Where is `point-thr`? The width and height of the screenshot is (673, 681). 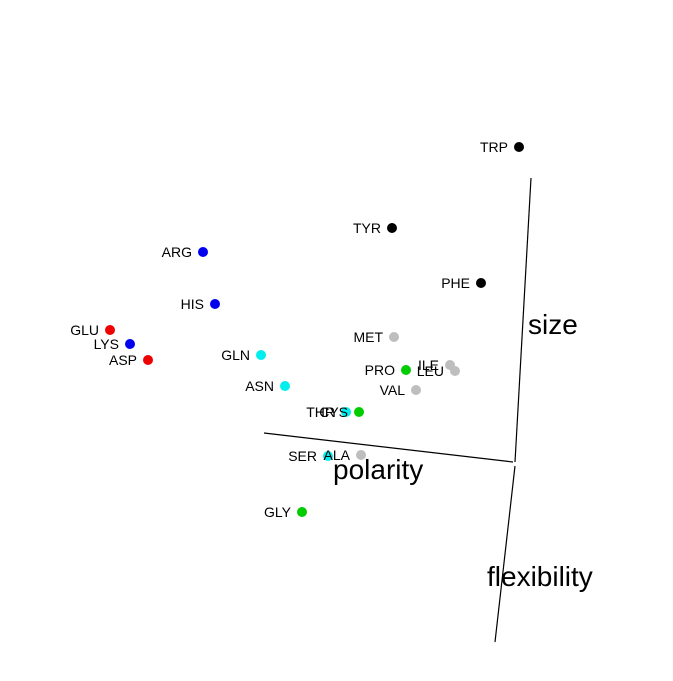 point-thr is located at coordinates (346, 412).